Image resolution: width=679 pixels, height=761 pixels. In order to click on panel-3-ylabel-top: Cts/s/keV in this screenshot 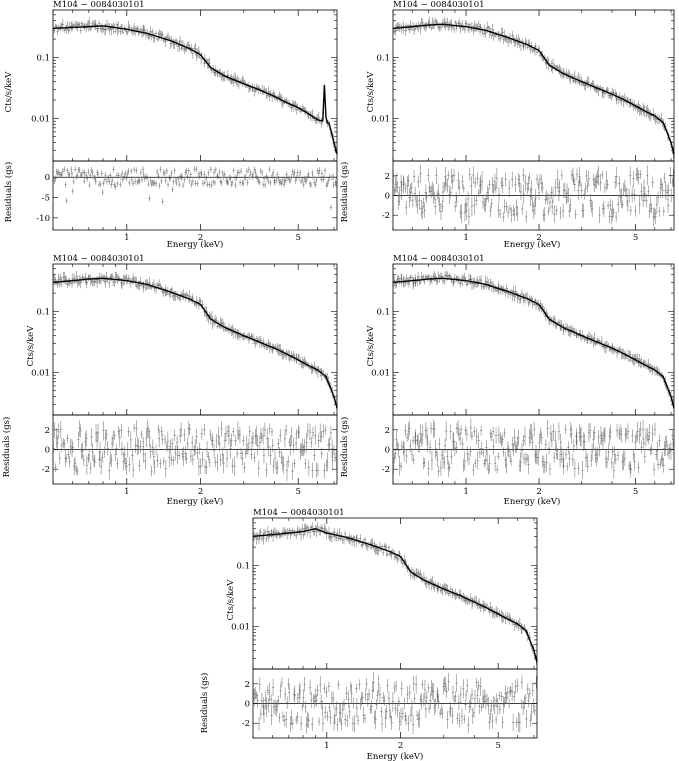, I will do `click(31, 346)`.